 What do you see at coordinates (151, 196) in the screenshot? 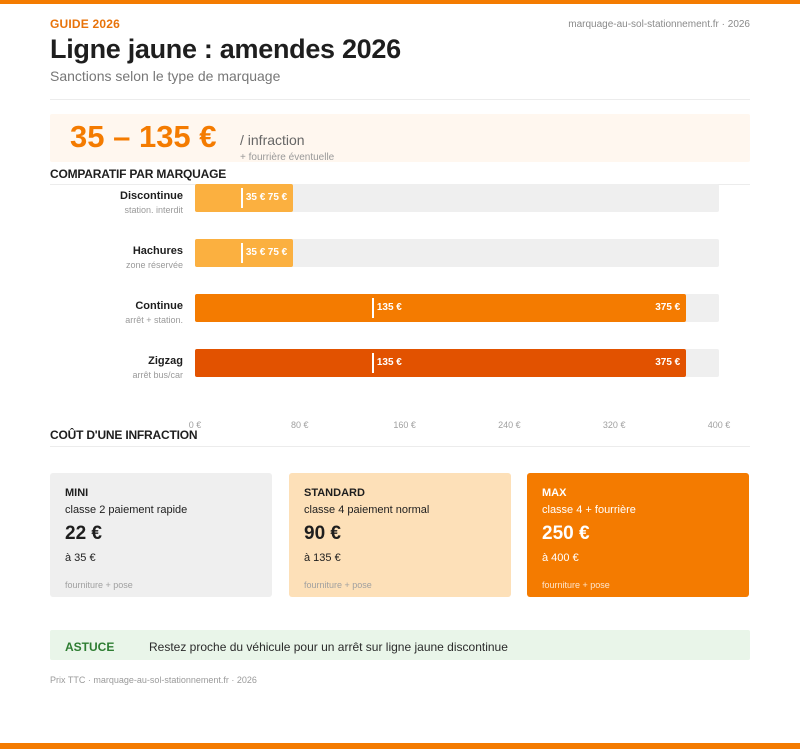
I see `row-name: Discontinue` at bounding box center [151, 196].